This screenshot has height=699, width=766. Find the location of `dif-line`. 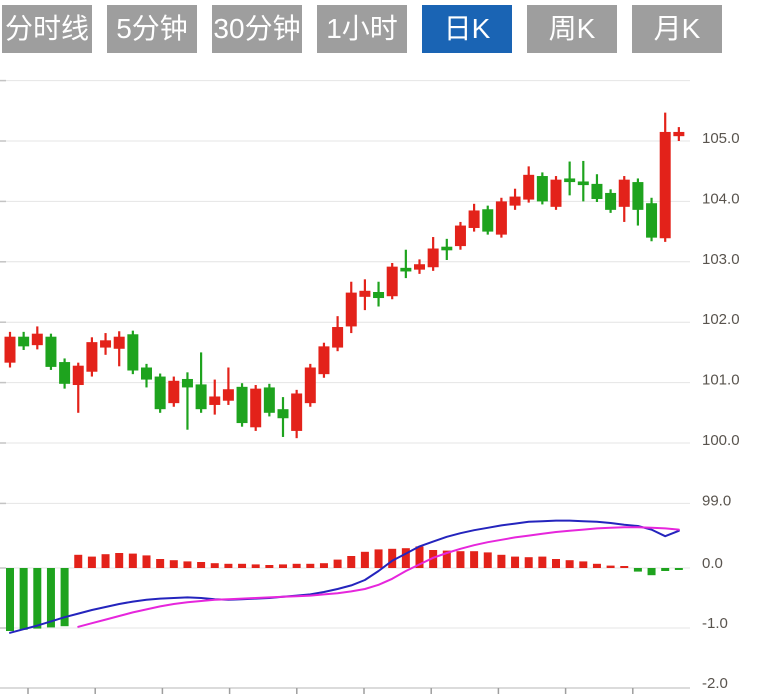

dif-line is located at coordinates (344, 576).